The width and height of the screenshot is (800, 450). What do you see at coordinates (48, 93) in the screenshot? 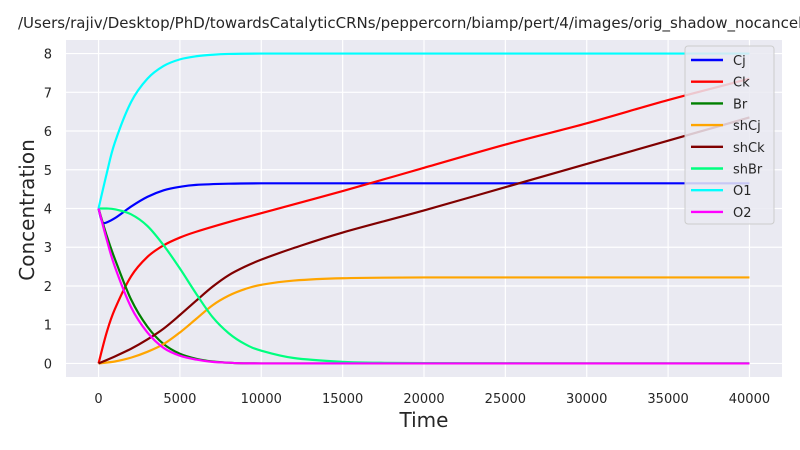
I see `y-tick-label: 7` at bounding box center [48, 93].